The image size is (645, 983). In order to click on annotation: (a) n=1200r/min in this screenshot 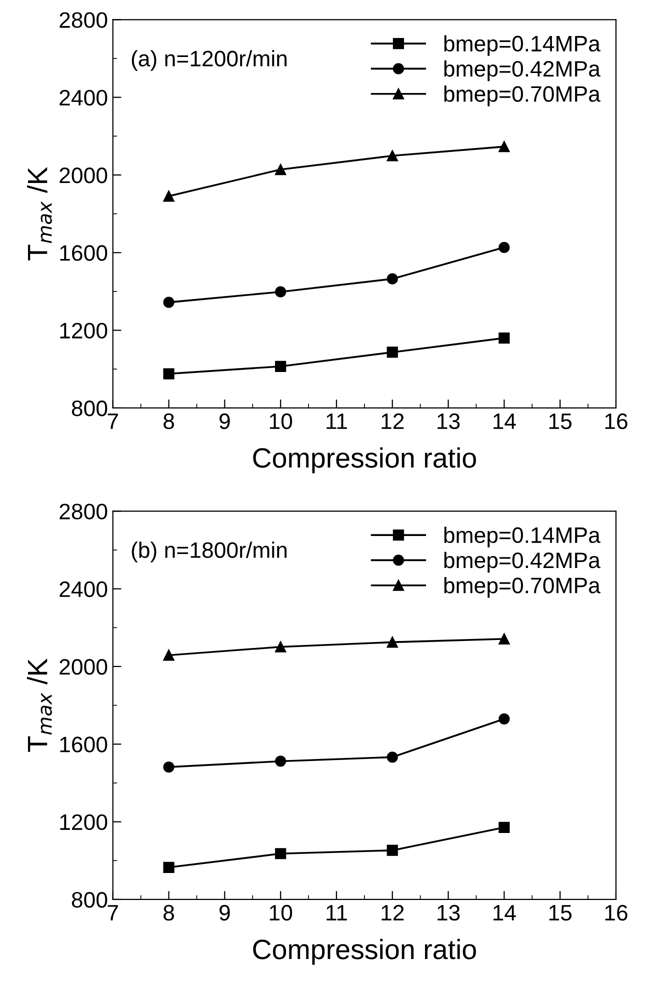, I will do `click(209, 60)`.